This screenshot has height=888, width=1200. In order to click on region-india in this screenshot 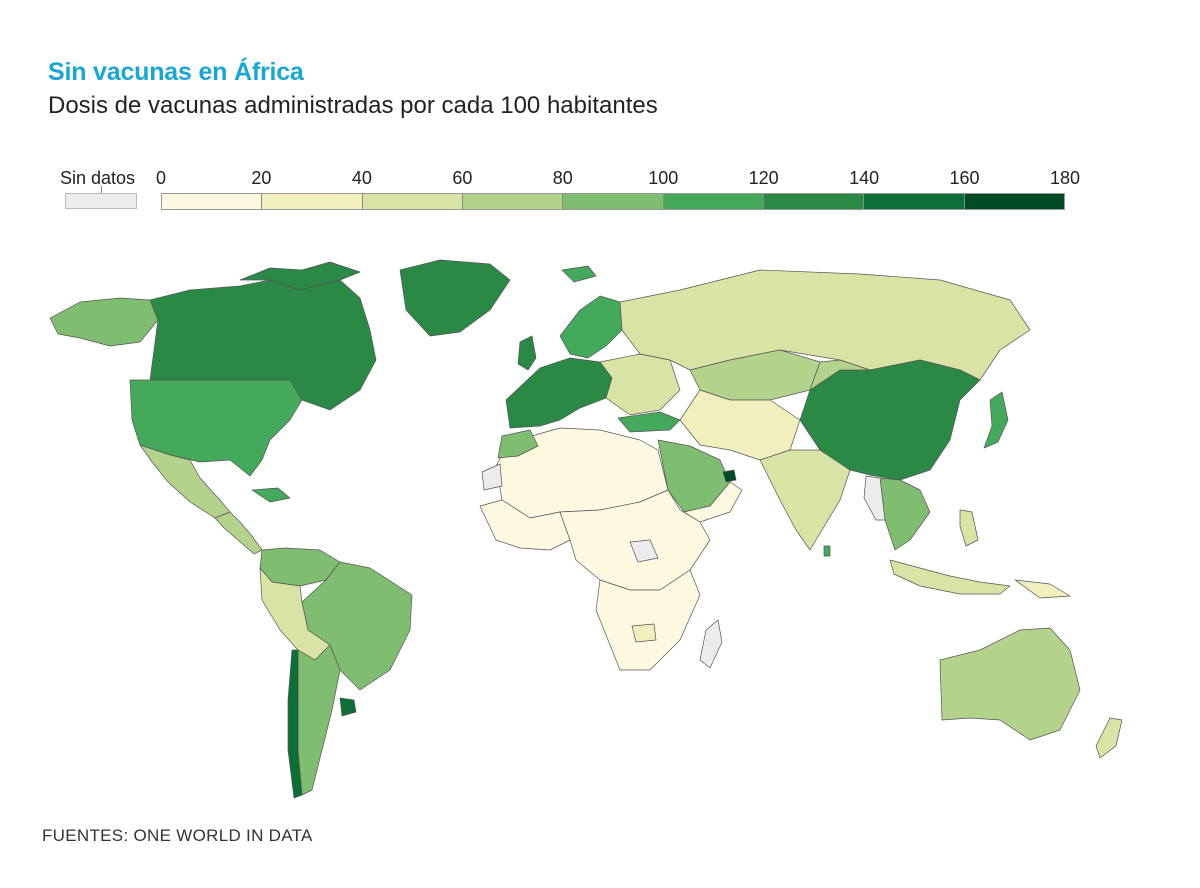, I will do `click(805, 500)`.